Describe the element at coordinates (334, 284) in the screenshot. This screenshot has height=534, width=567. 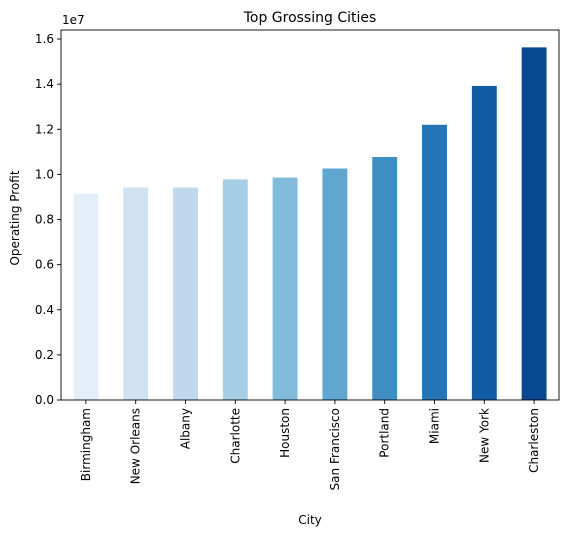
I see `bar-san-francisco` at that location.